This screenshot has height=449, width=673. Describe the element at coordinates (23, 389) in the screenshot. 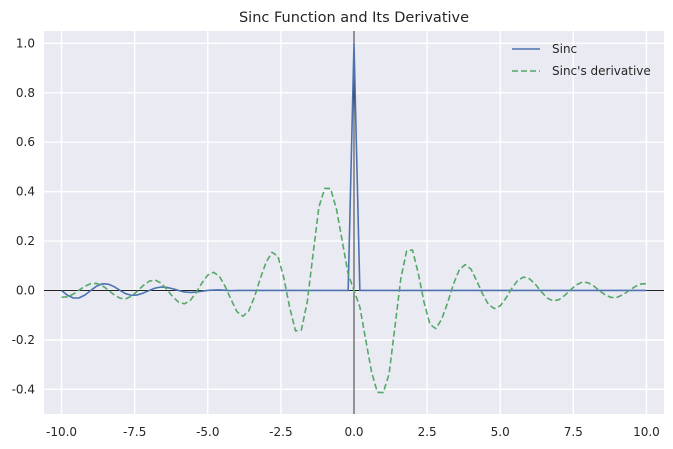

I see `y-tick-label: -0.4` at that location.